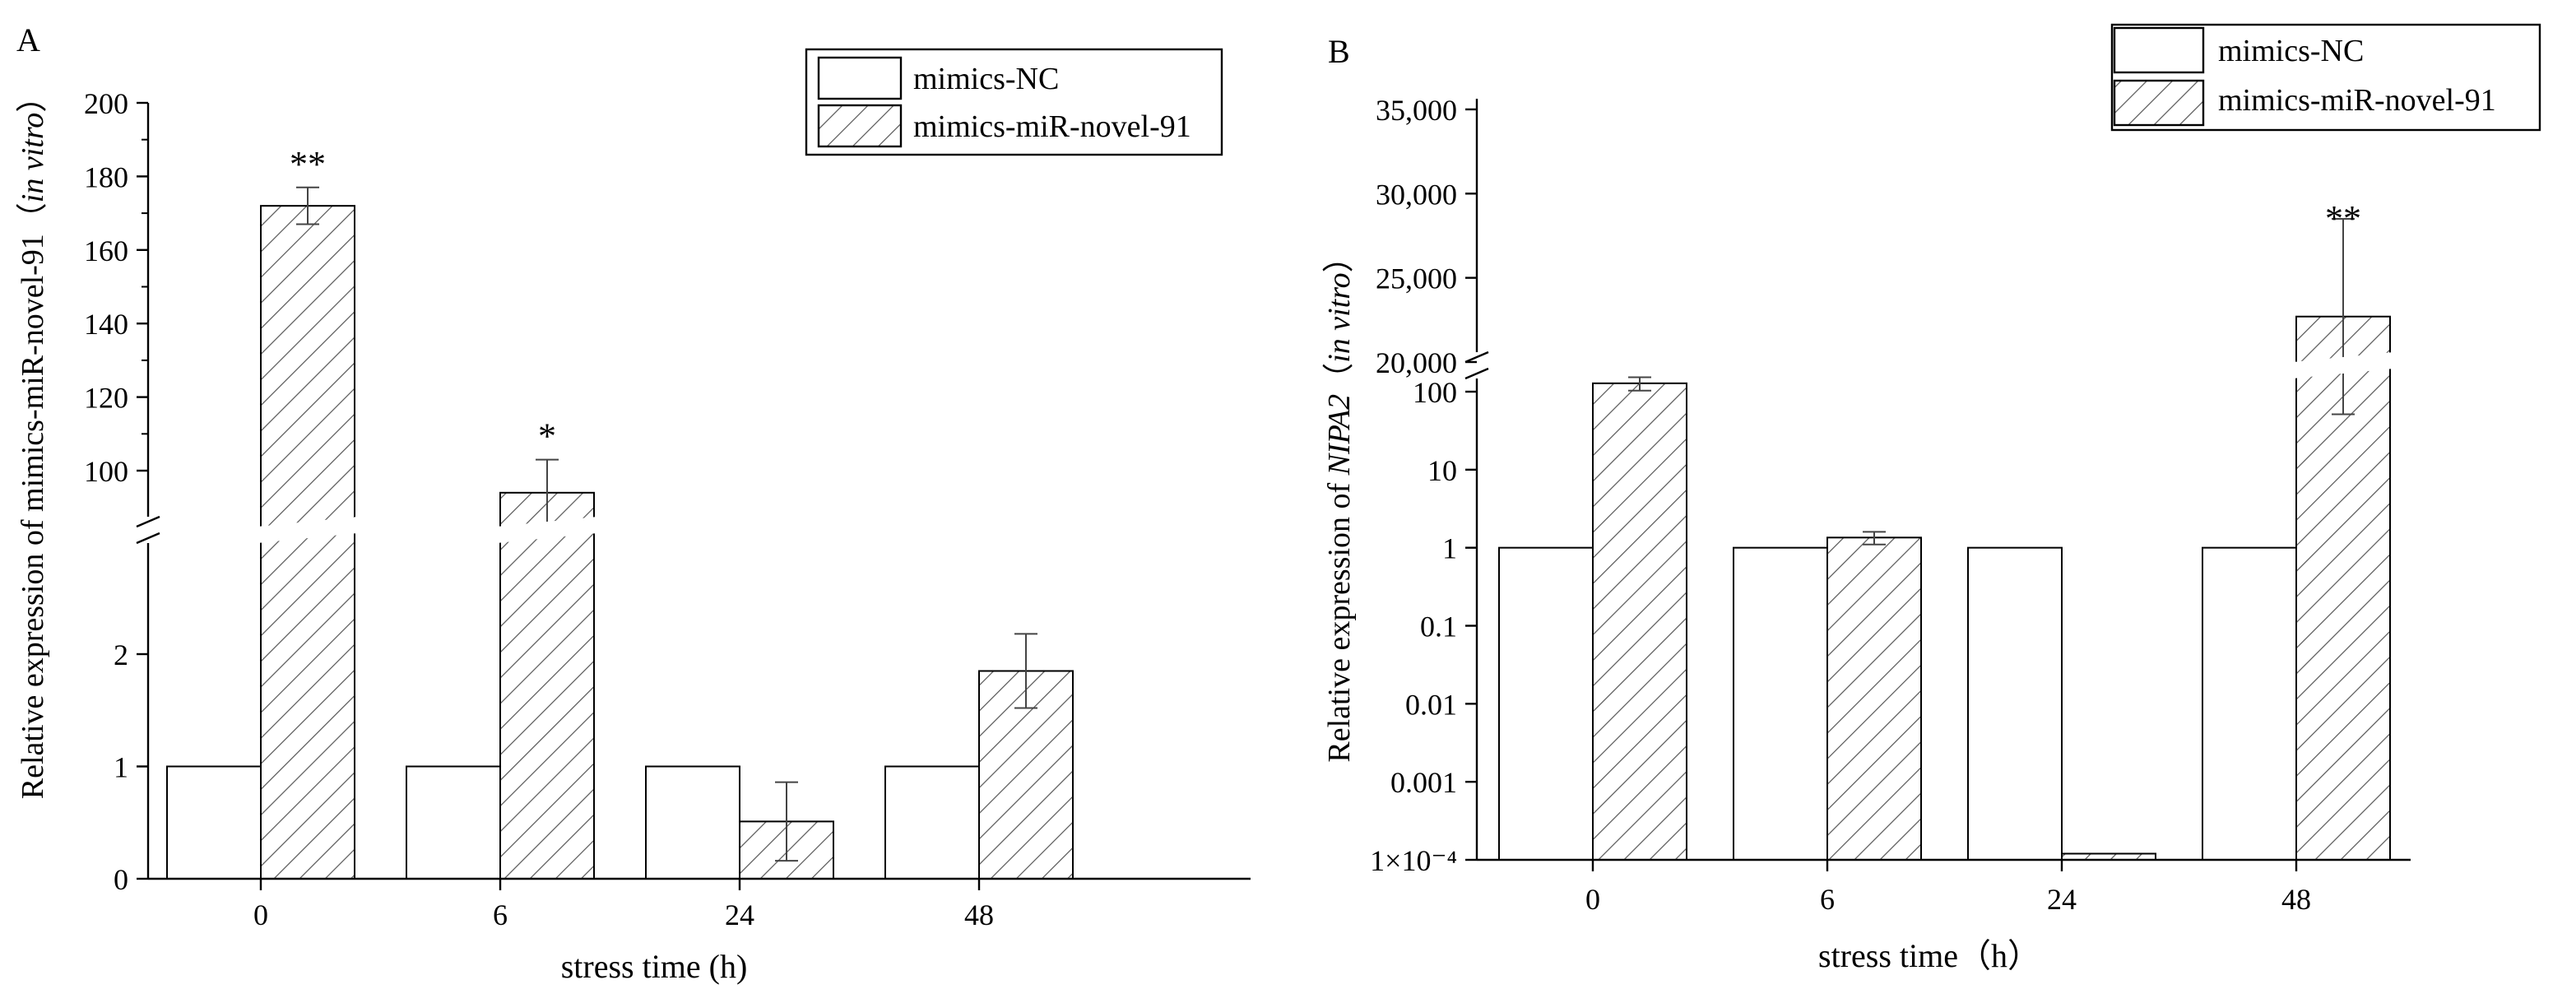 The width and height of the screenshot is (2576, 1003). What do you see at coordinates (106, 324) in the screenshot?
I see `panel-a-y-tick-label: 140` at bounding box center [106, 324].